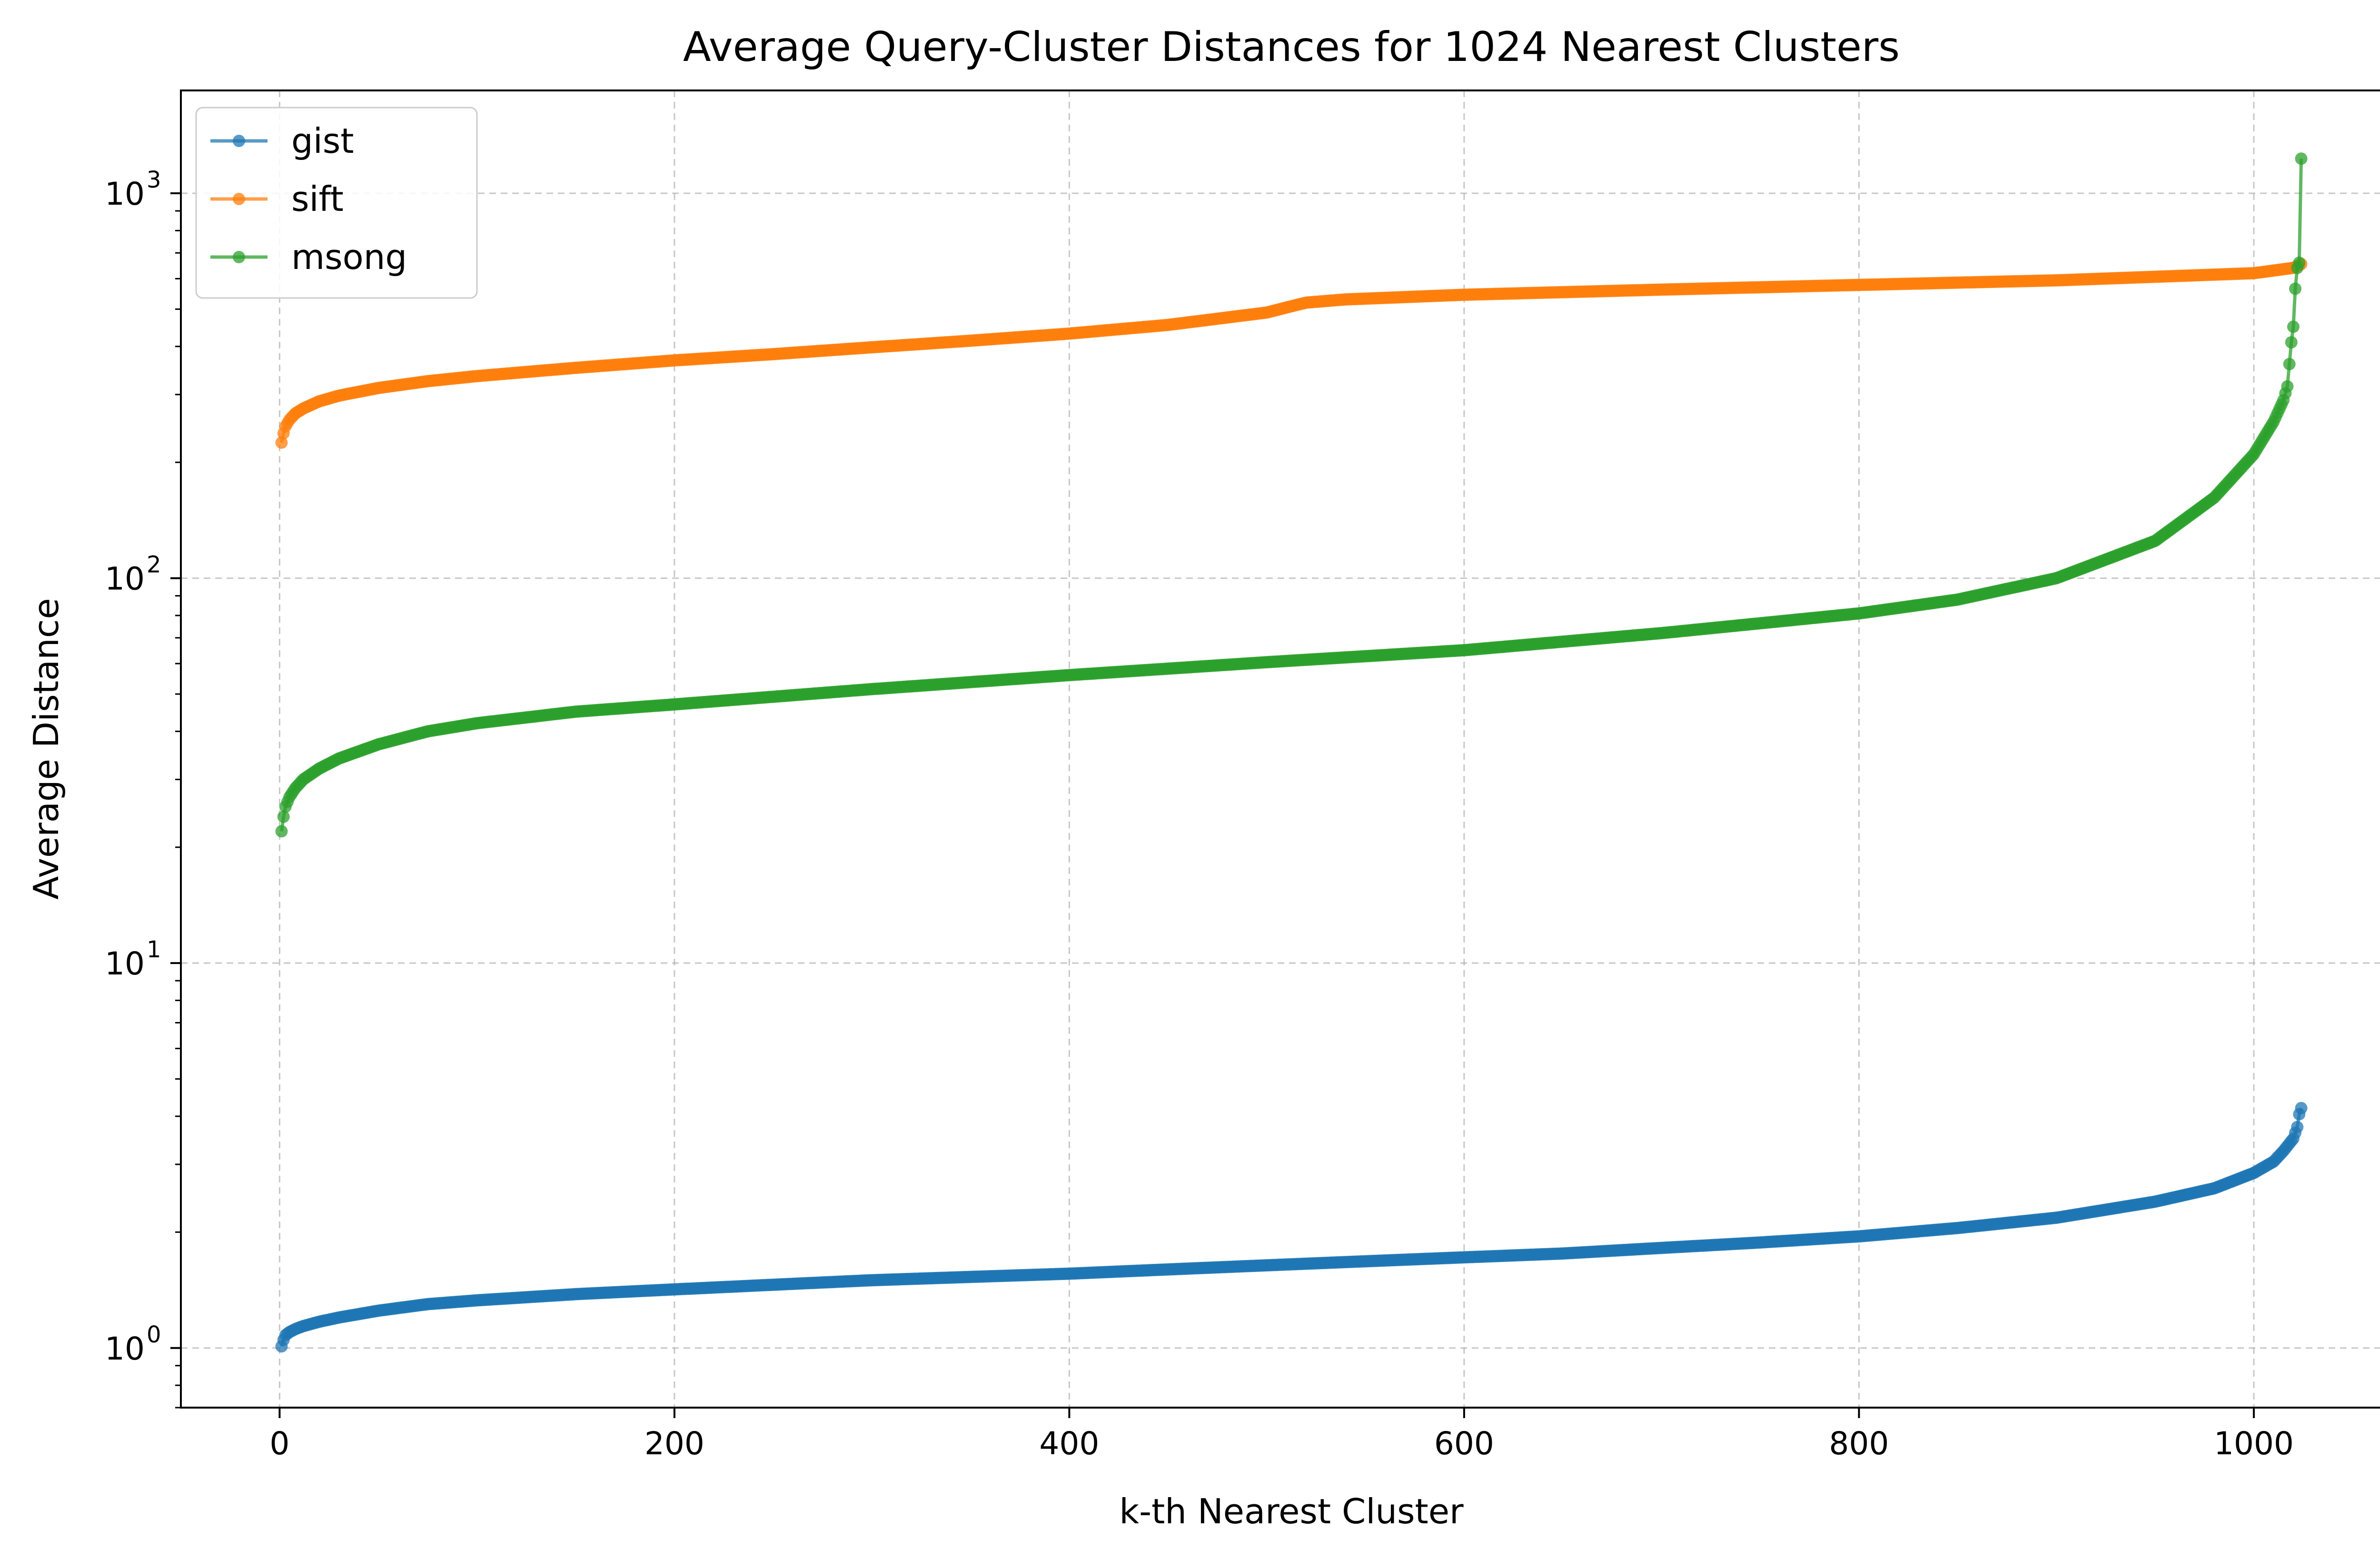  I want to click on x-tick-label: 0, so click(279, 1443).